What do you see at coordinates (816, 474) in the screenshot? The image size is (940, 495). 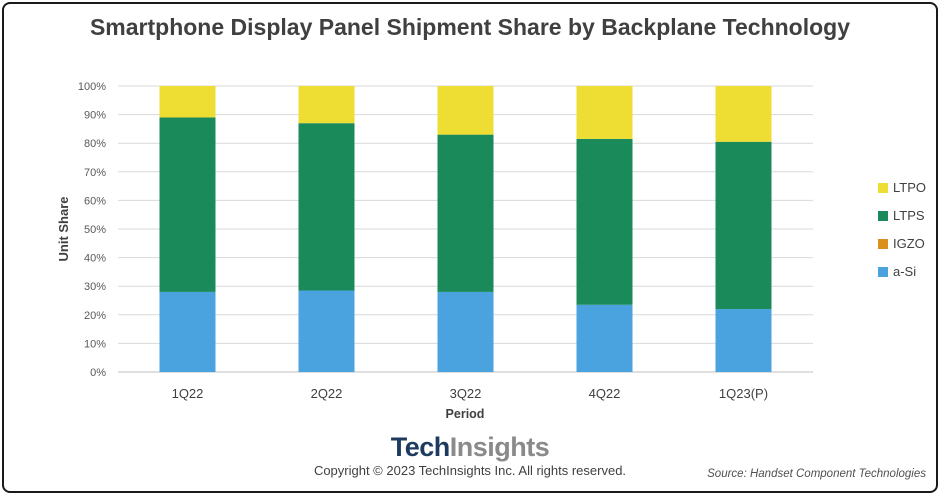 I see `source-note: Source: Handset Component Technologies` at bounding box center [816, 474].